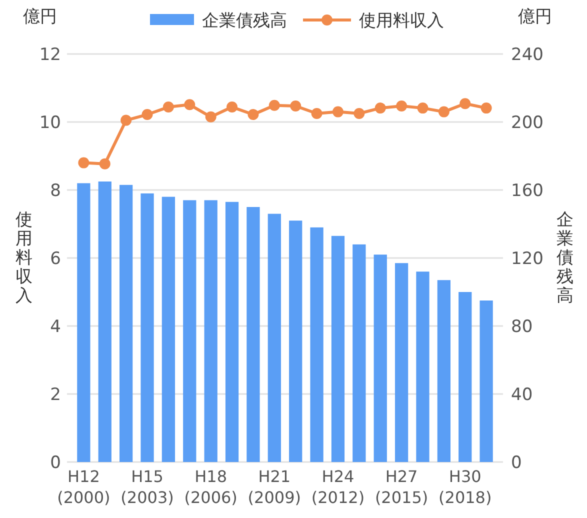 This screenshot has height=518, width=587. Describe the element at coordinates (401, 20) in the screenshot. I see `legend-label: 使用料収入` at that location.